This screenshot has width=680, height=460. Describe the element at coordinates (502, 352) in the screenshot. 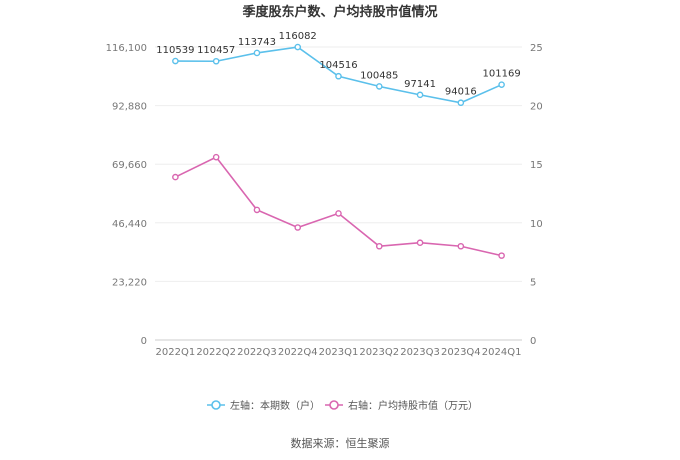

I see `x-tick-label: 2024Q1` at that location.